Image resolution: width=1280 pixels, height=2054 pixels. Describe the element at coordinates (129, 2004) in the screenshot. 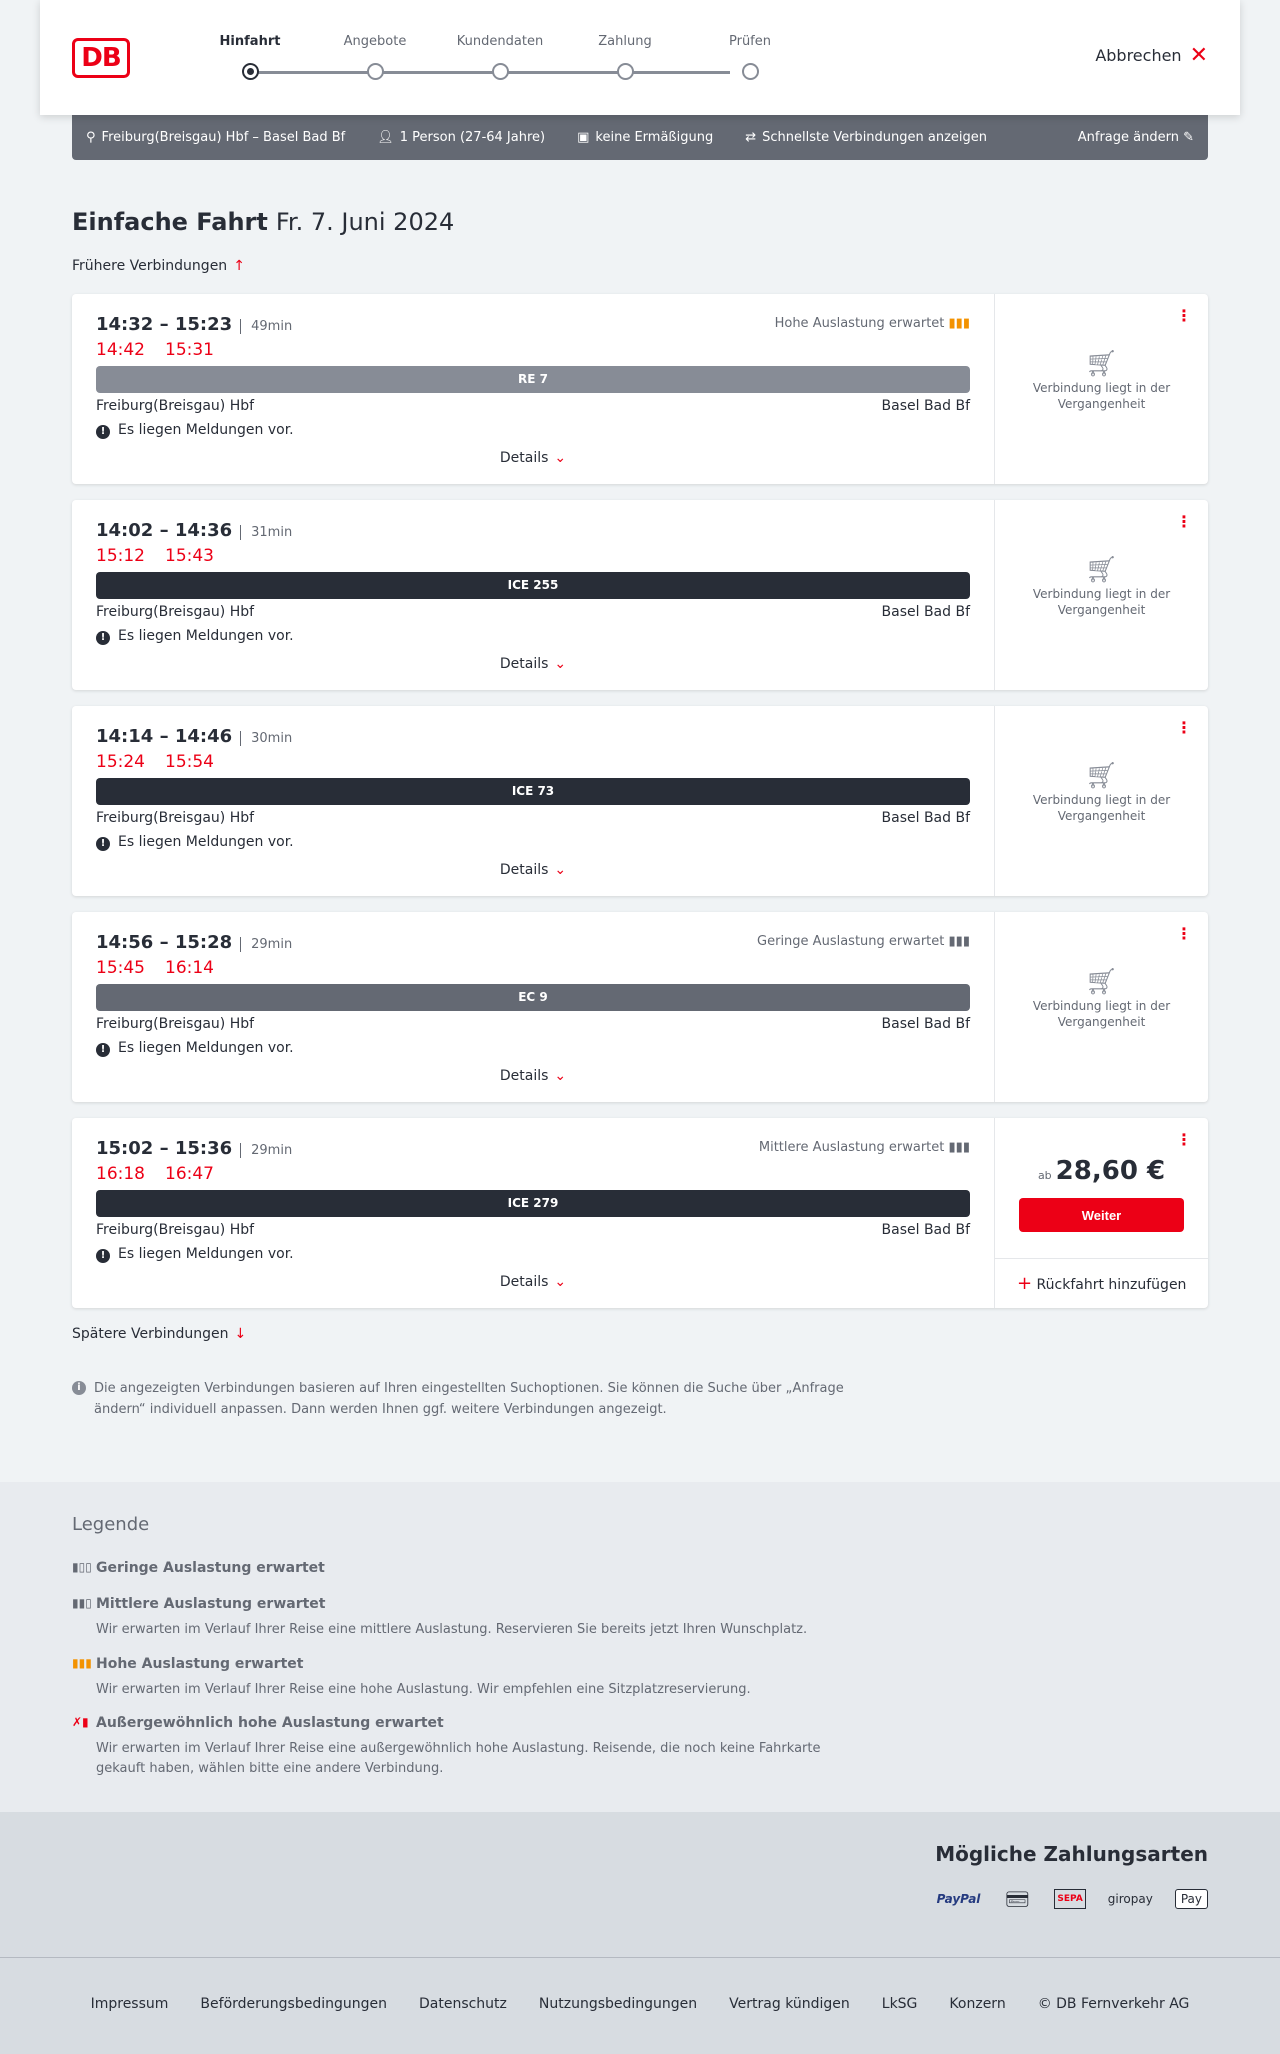

I see `footer-link: Impressum` at that location.